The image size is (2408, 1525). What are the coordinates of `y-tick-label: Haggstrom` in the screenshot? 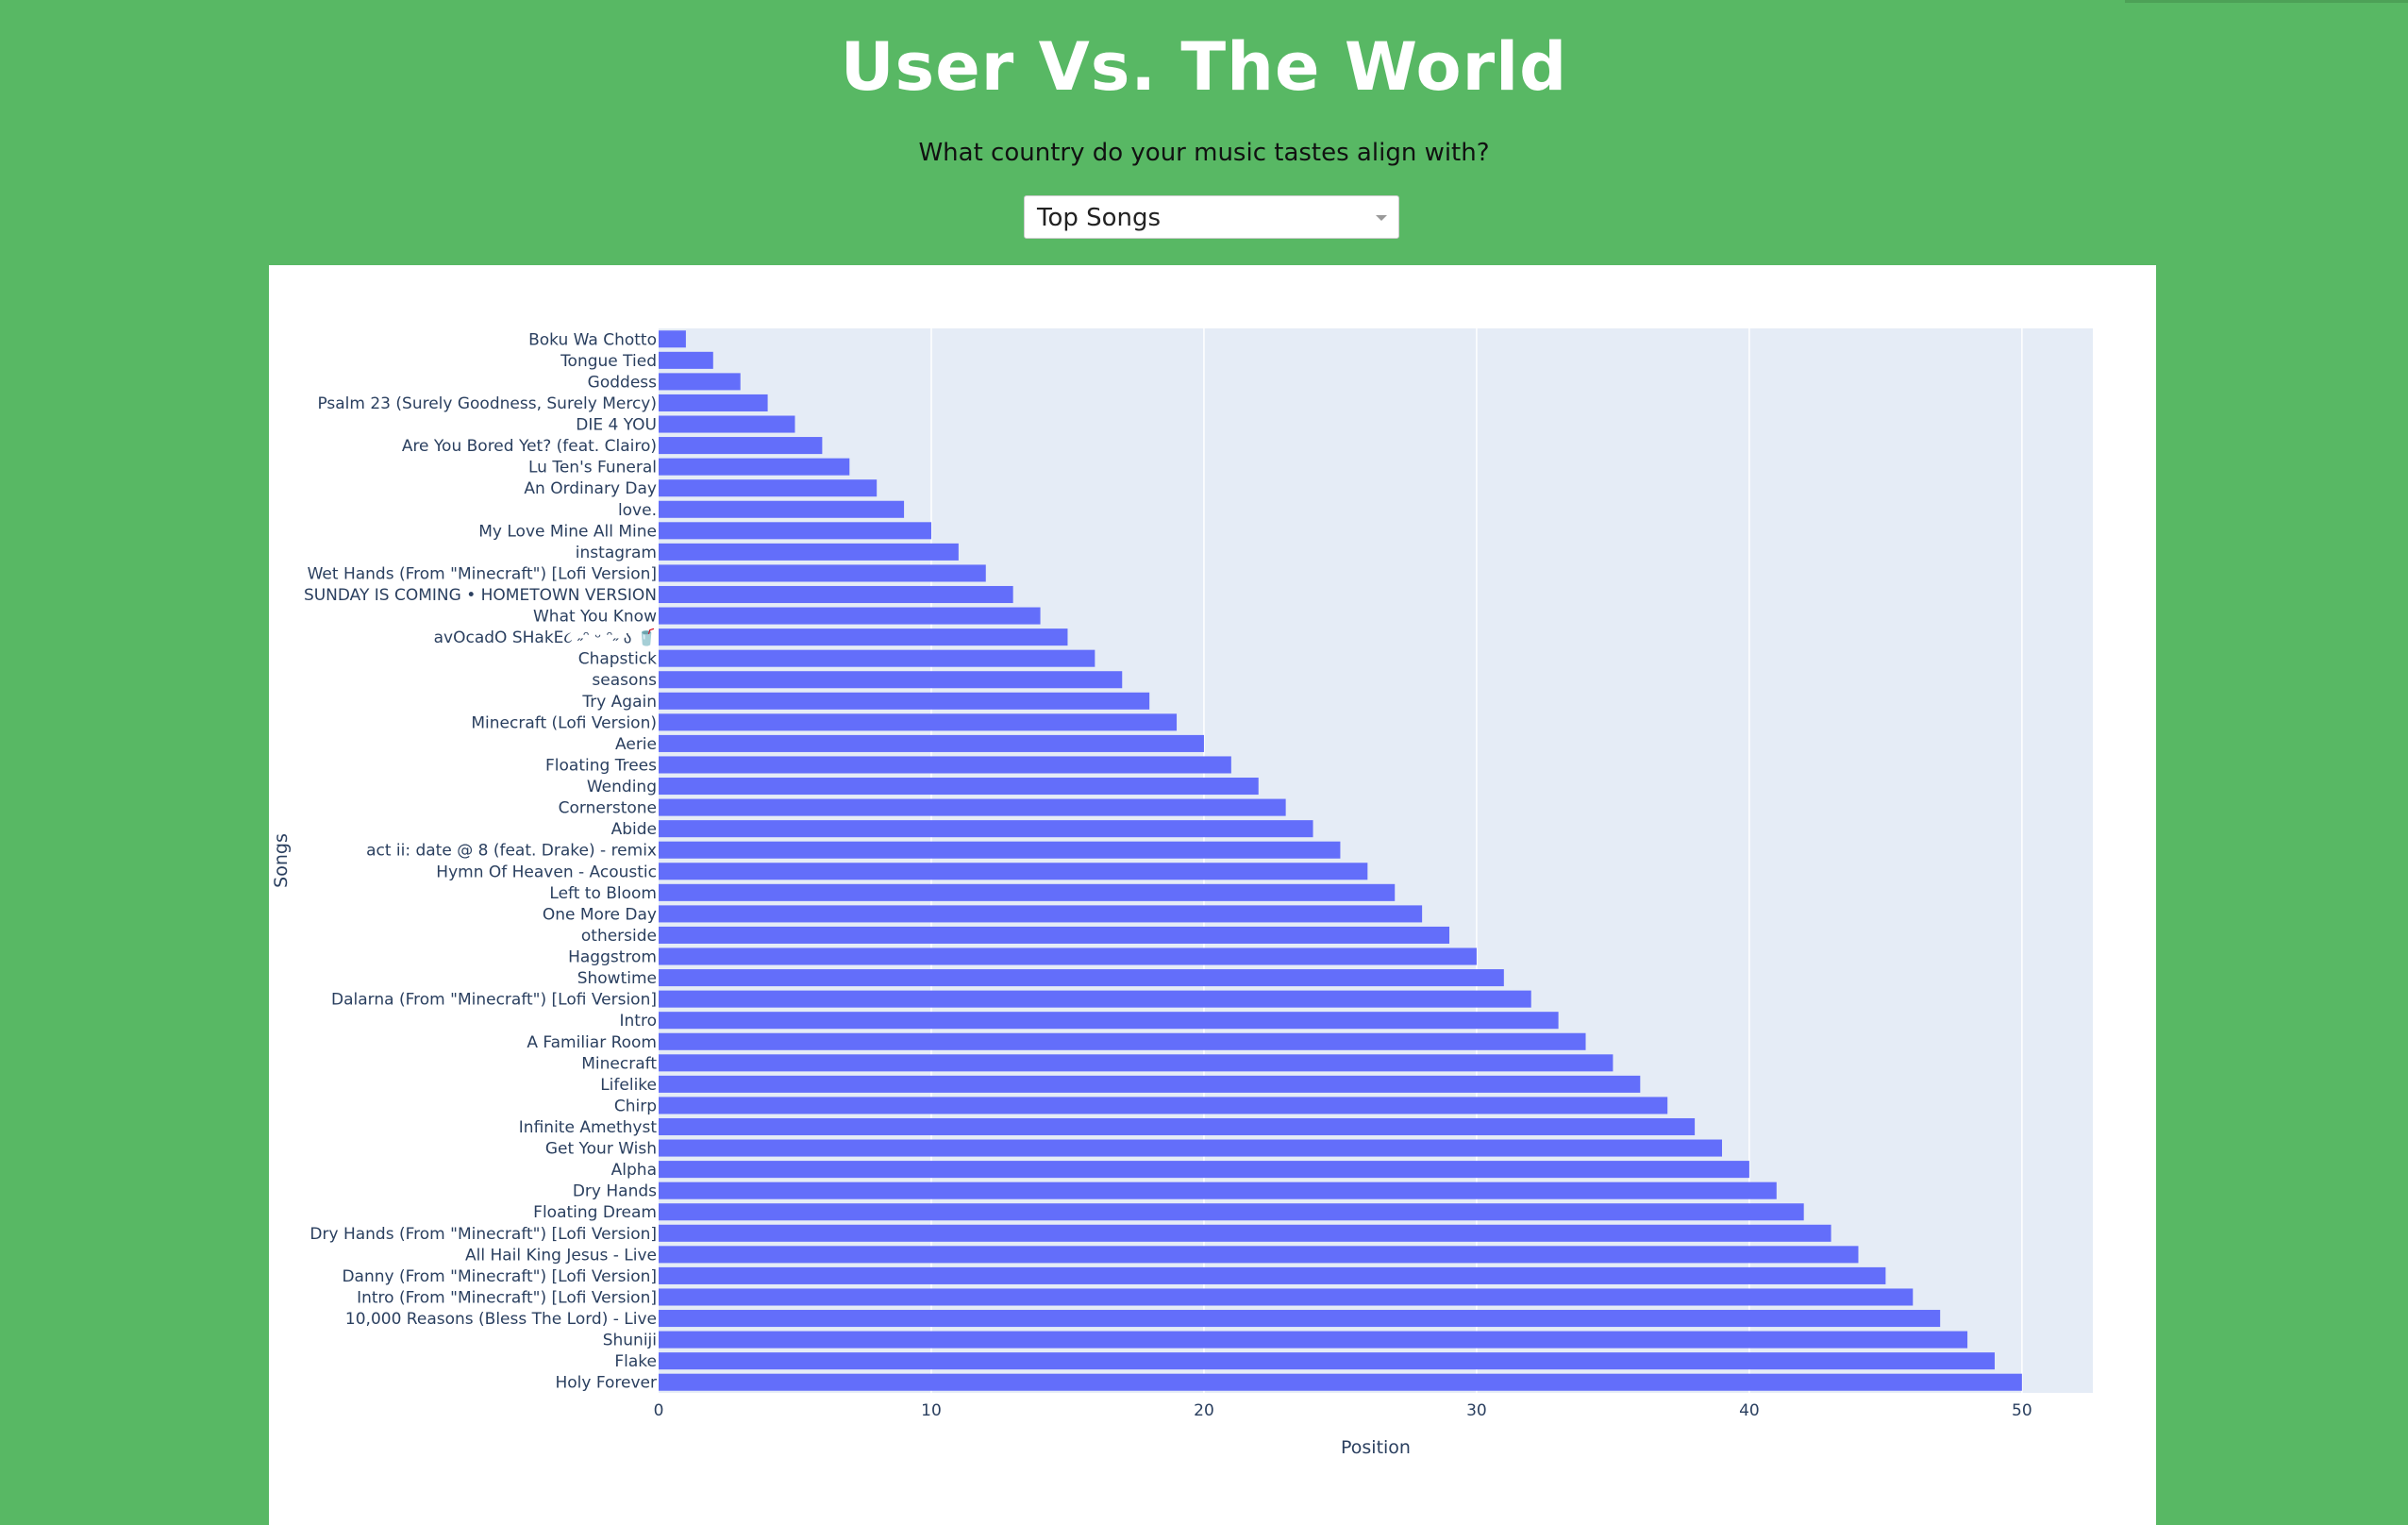 It's located at (612, 957).